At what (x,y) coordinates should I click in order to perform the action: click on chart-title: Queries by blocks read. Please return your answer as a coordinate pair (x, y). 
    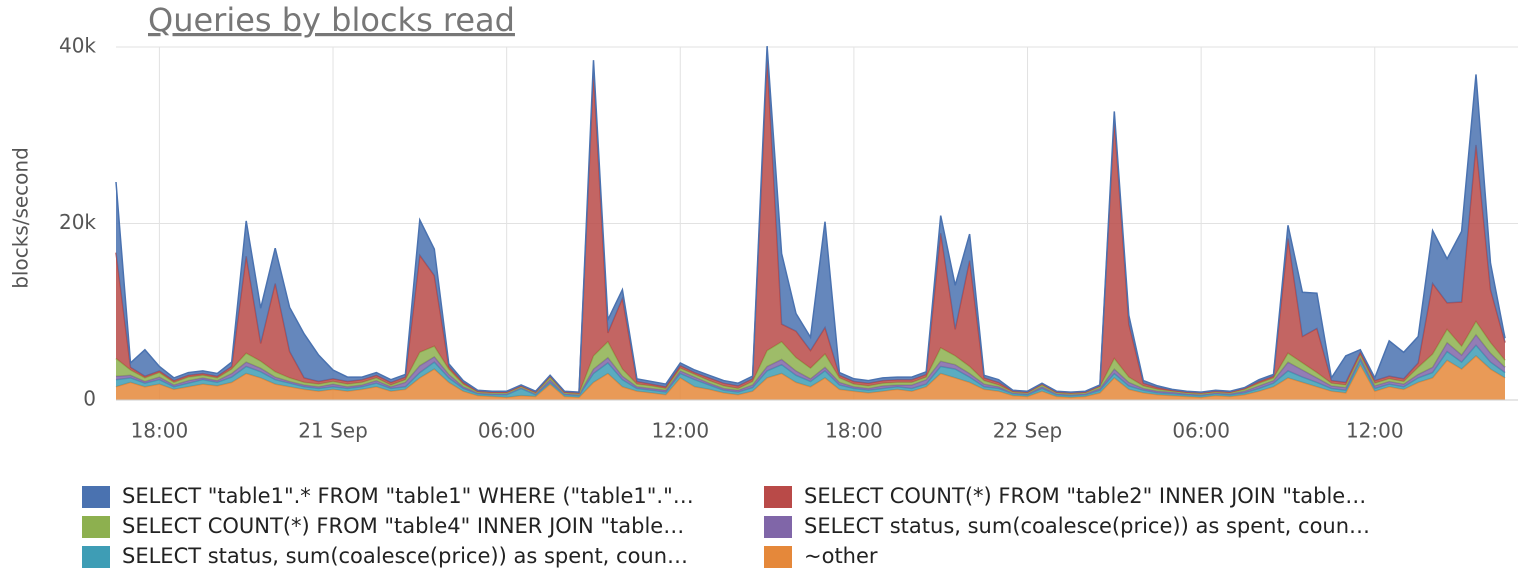
    Looking at the image, I should click on (331, 20).